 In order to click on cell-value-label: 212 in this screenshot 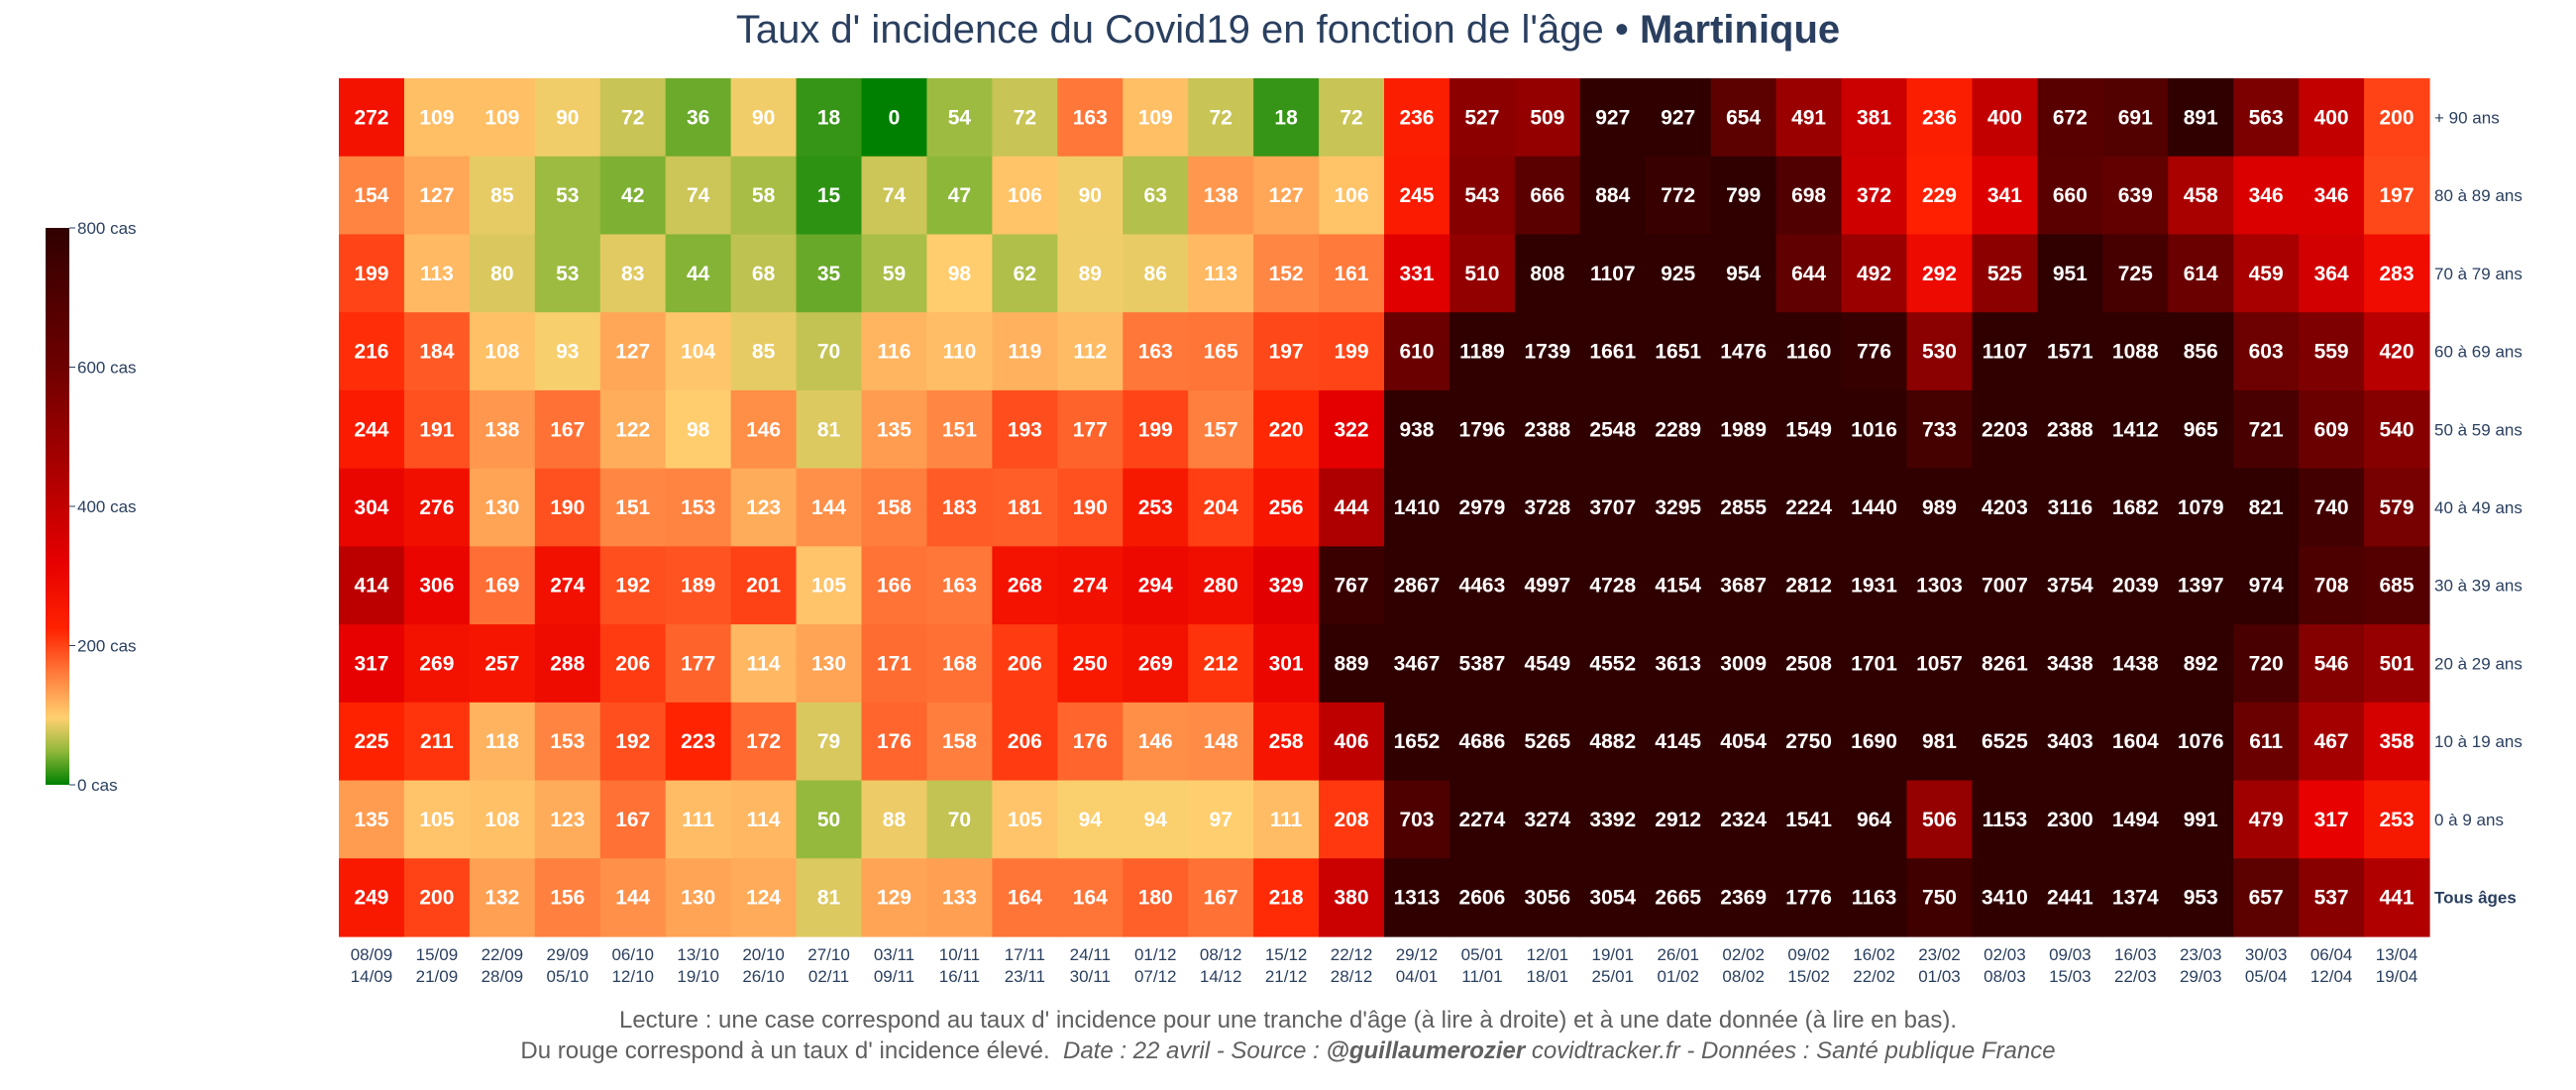, I will do `click(1221, 663)`.